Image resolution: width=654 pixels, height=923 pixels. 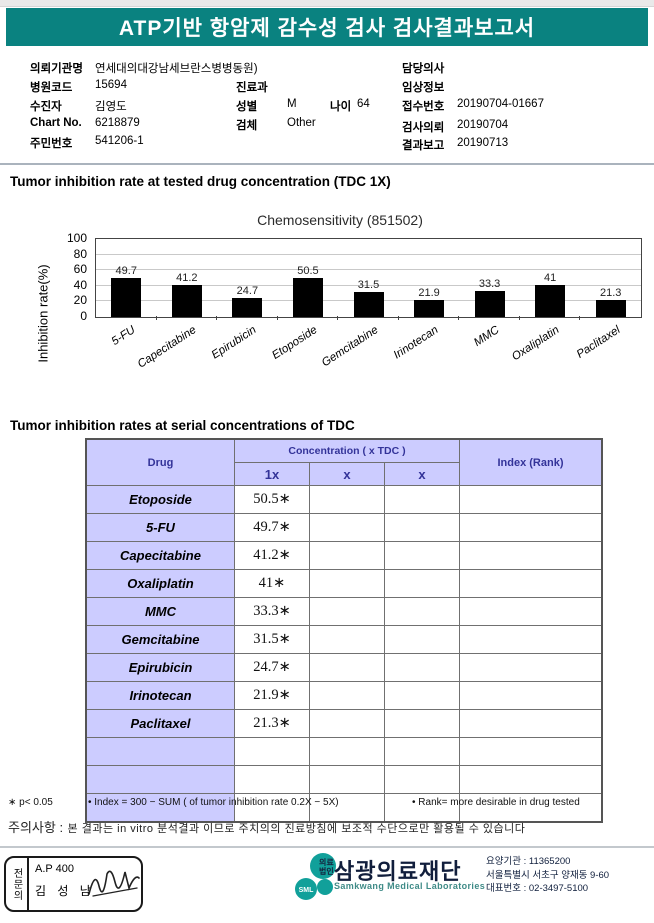 I want to click on lab-name-en: Samkwang Medical Laboratories, so click(x=410, y=886).